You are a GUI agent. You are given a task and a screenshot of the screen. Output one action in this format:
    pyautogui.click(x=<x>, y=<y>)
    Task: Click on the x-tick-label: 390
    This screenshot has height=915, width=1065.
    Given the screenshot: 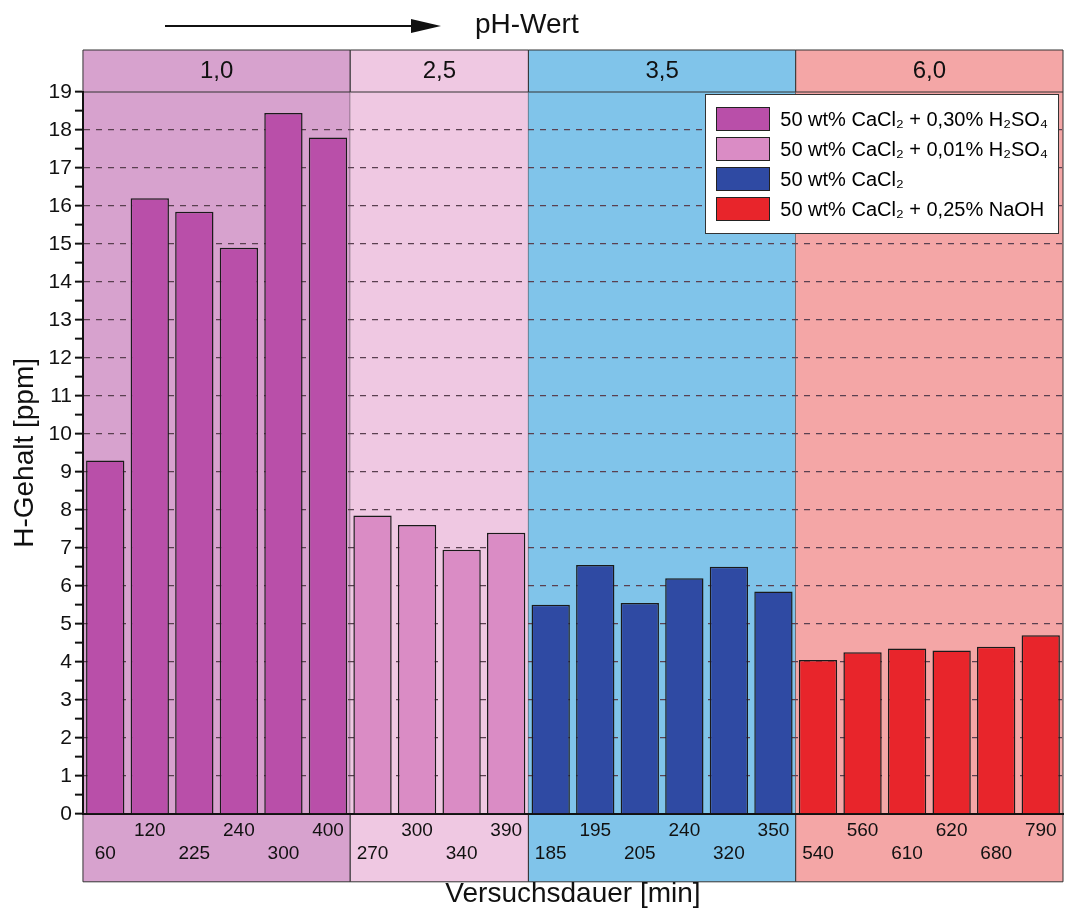 What is the action you would take?
    pyautogui.click(x=506, y=830)
    